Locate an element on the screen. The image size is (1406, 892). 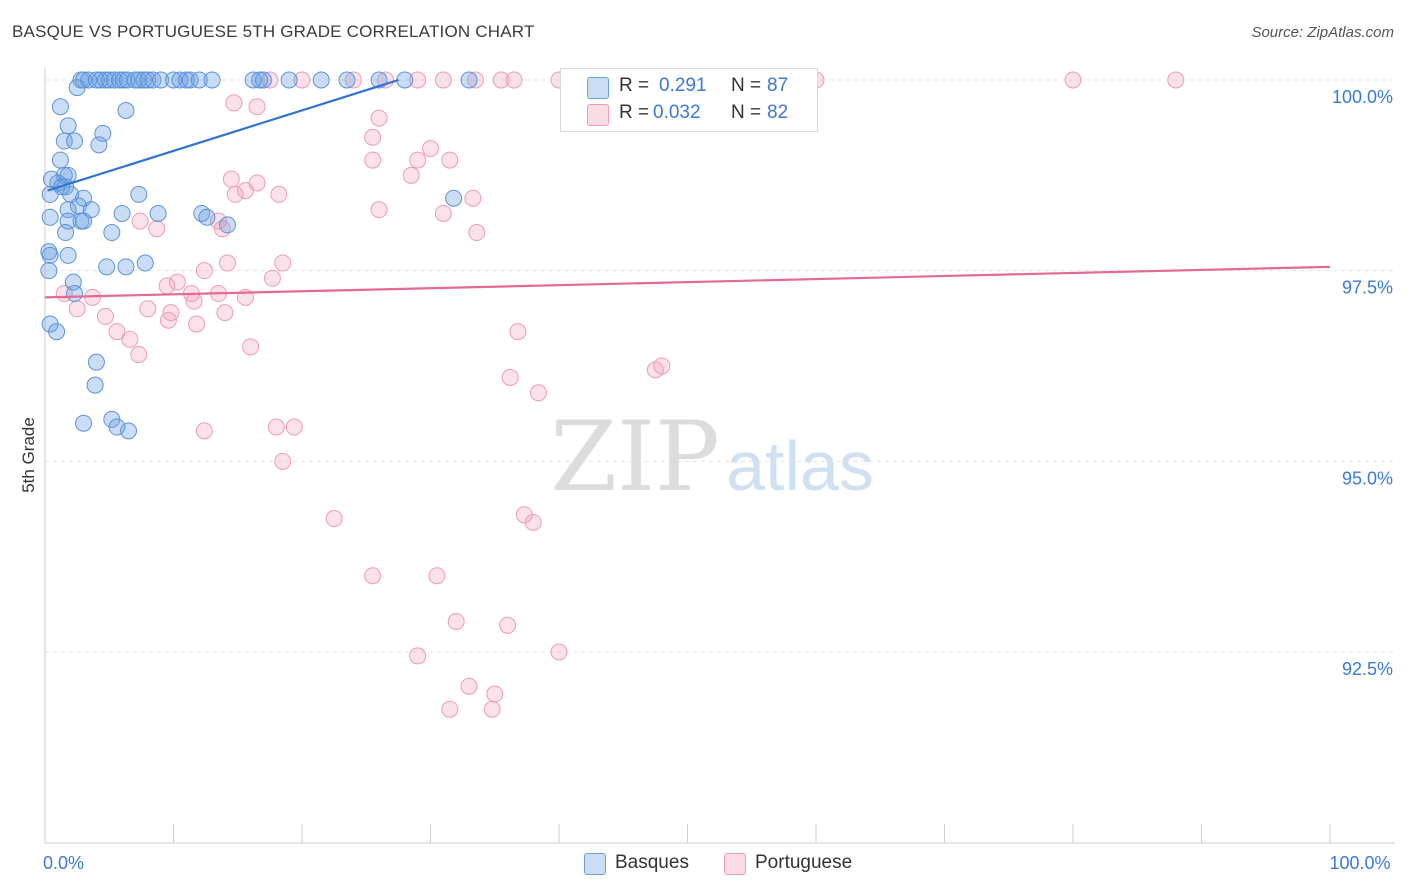
y-tick-label: 92.5% is located at coordinates (1367, 669).